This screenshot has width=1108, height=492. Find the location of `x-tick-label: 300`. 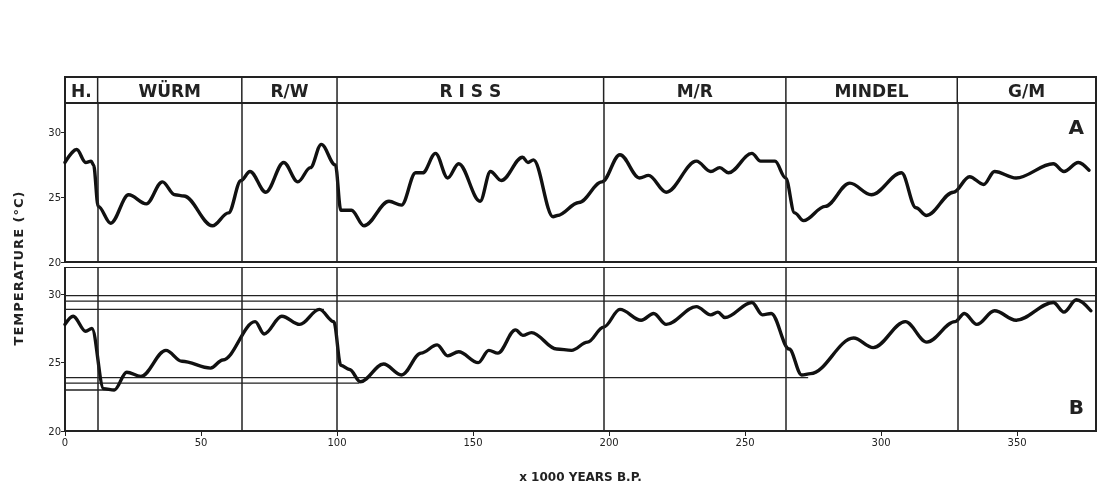

x-tick-label: 300 is located at coordinates (881, 442).